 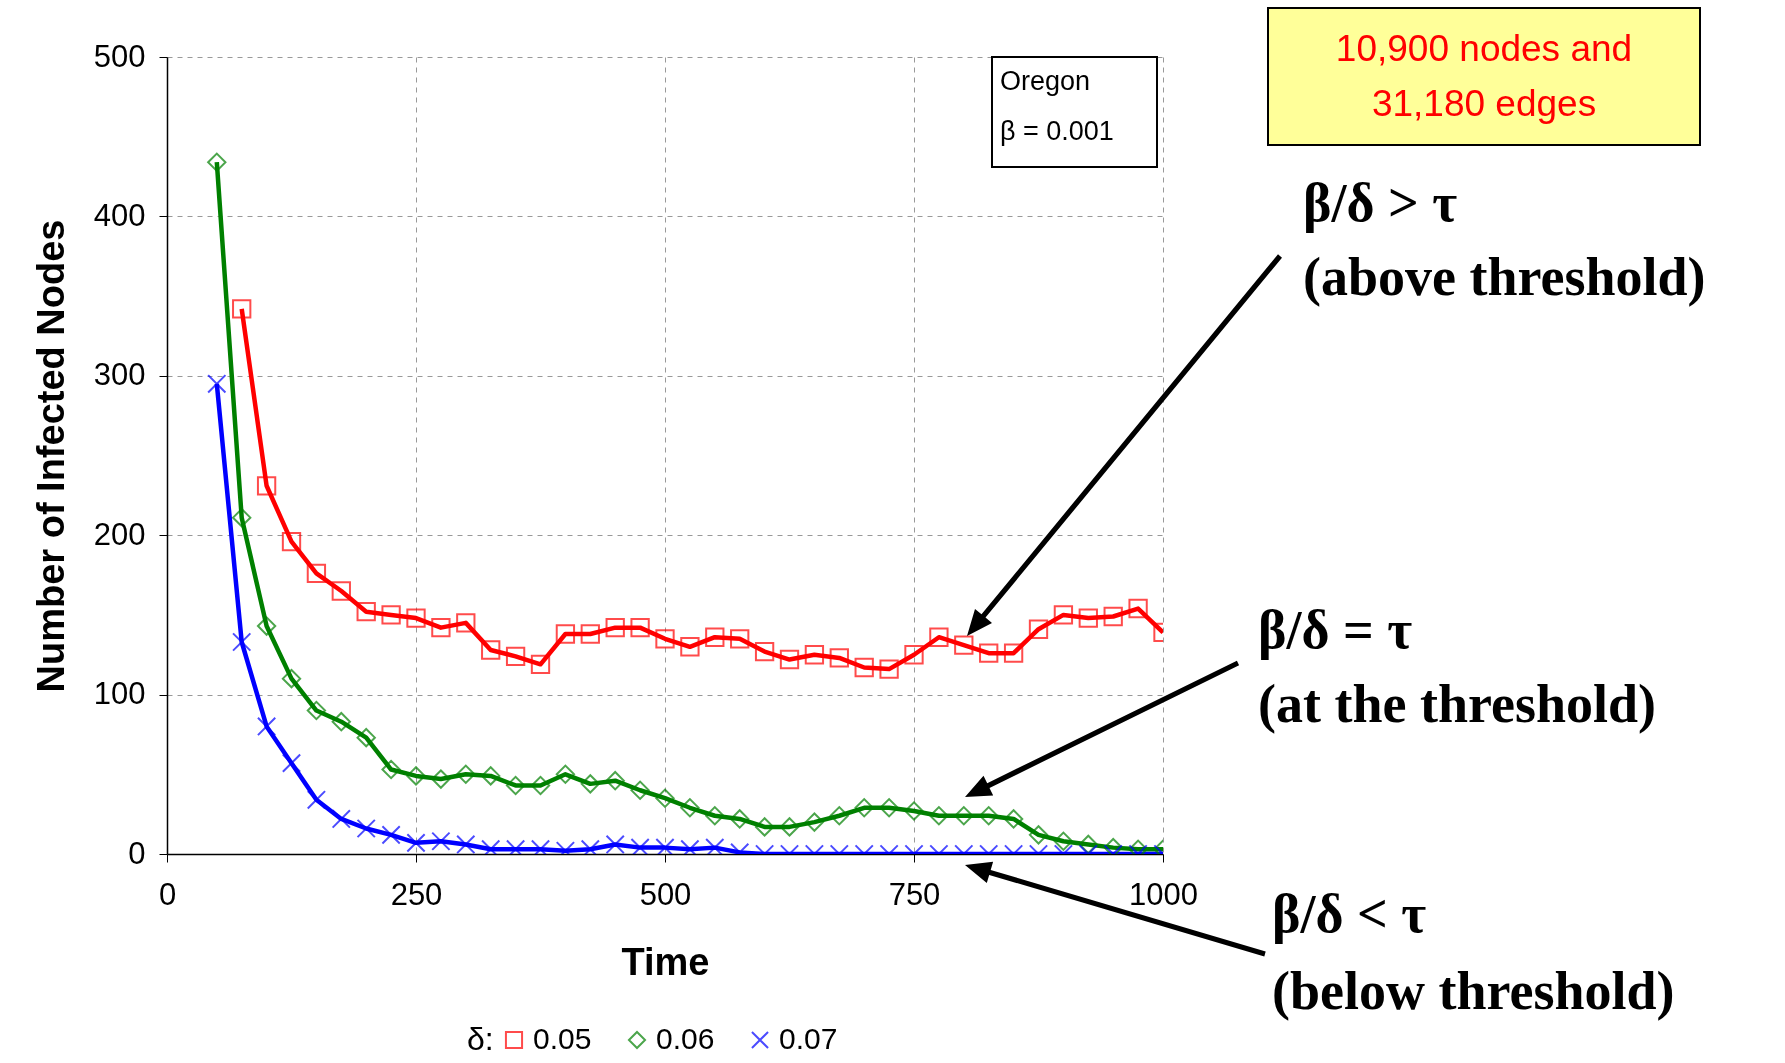 I want to click on legend-title: δ:, so click(x=480, y=1039).